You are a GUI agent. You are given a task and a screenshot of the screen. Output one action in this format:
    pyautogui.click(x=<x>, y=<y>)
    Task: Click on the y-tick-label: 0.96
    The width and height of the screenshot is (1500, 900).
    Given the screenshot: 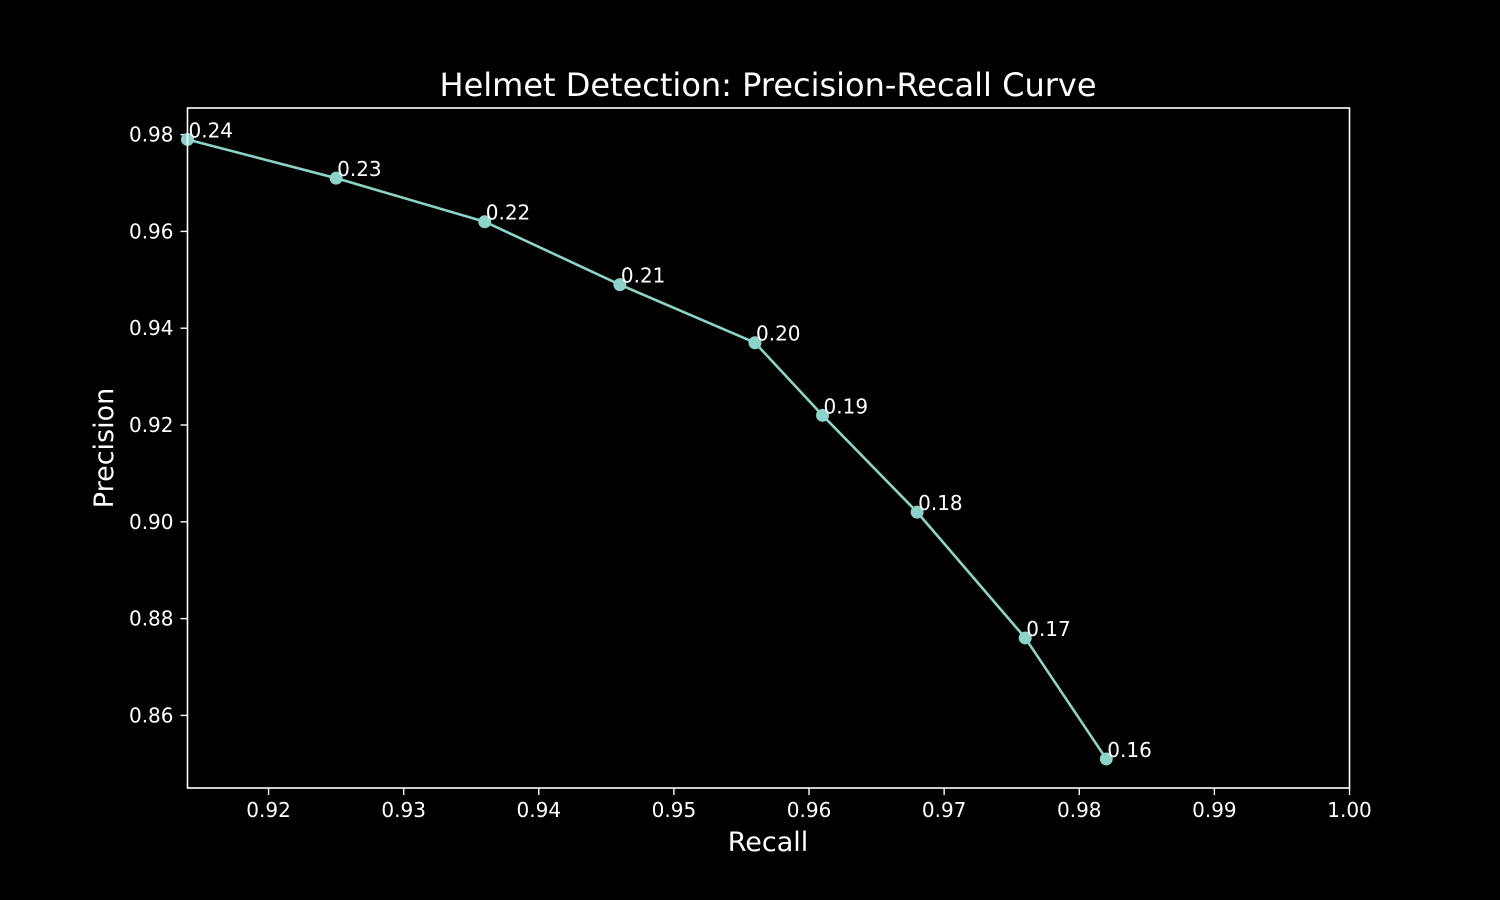 What is the action you would take?
    pyautogui.click(x=151, y=231)
    